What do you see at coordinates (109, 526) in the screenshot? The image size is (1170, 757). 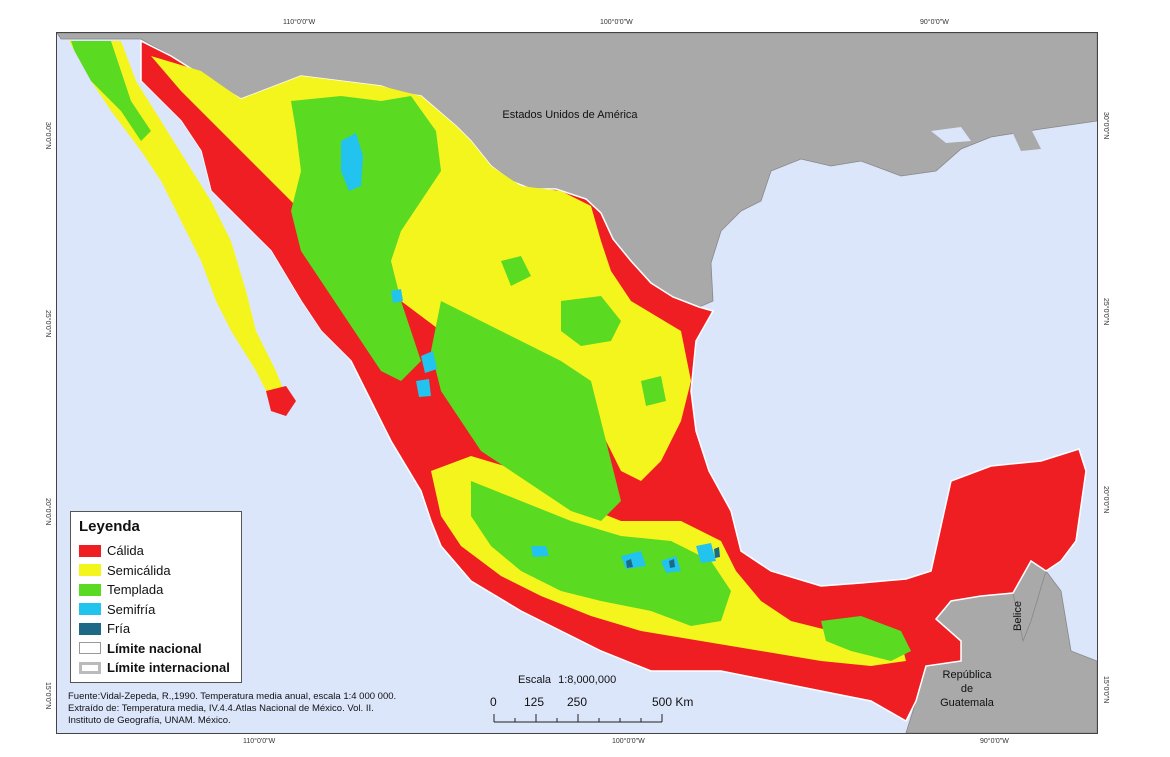 I see `legend-title: Leyenda` at bounding box center [109, 526].